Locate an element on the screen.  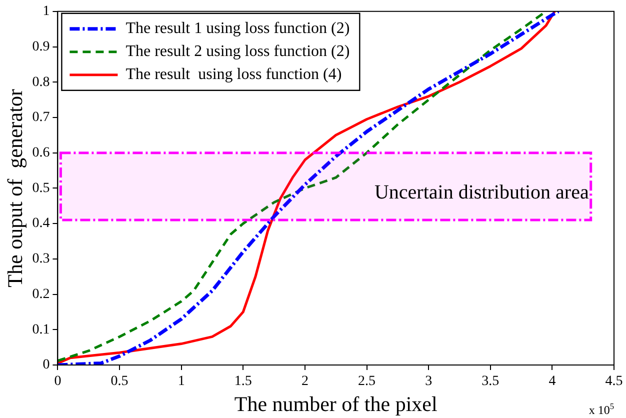
x-tick-label: 4 is located at coordinates (552, 382).